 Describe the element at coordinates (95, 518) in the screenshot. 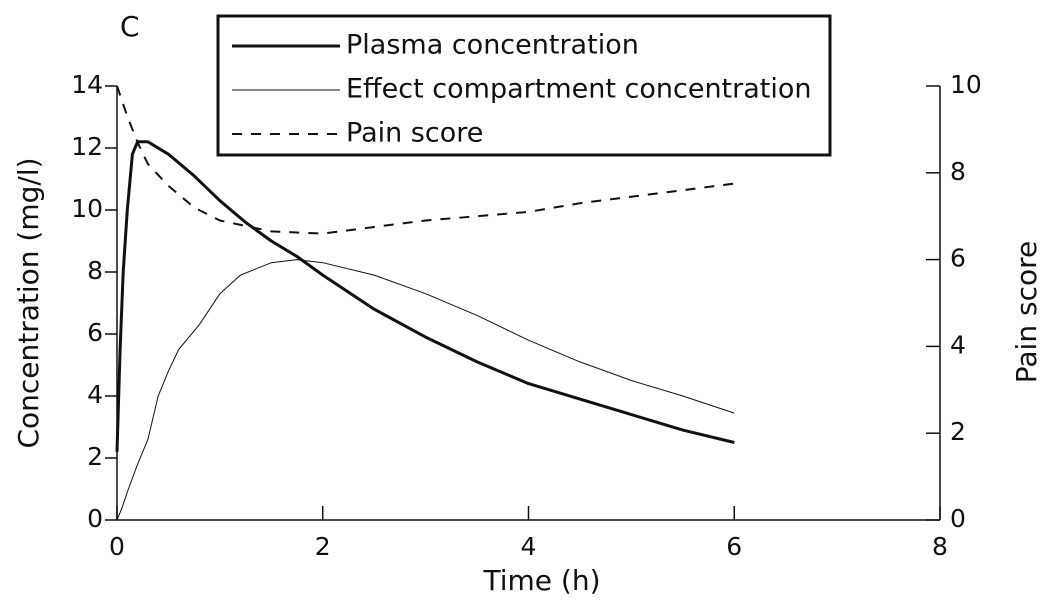

I see `y-tick-label: 0` at that location.